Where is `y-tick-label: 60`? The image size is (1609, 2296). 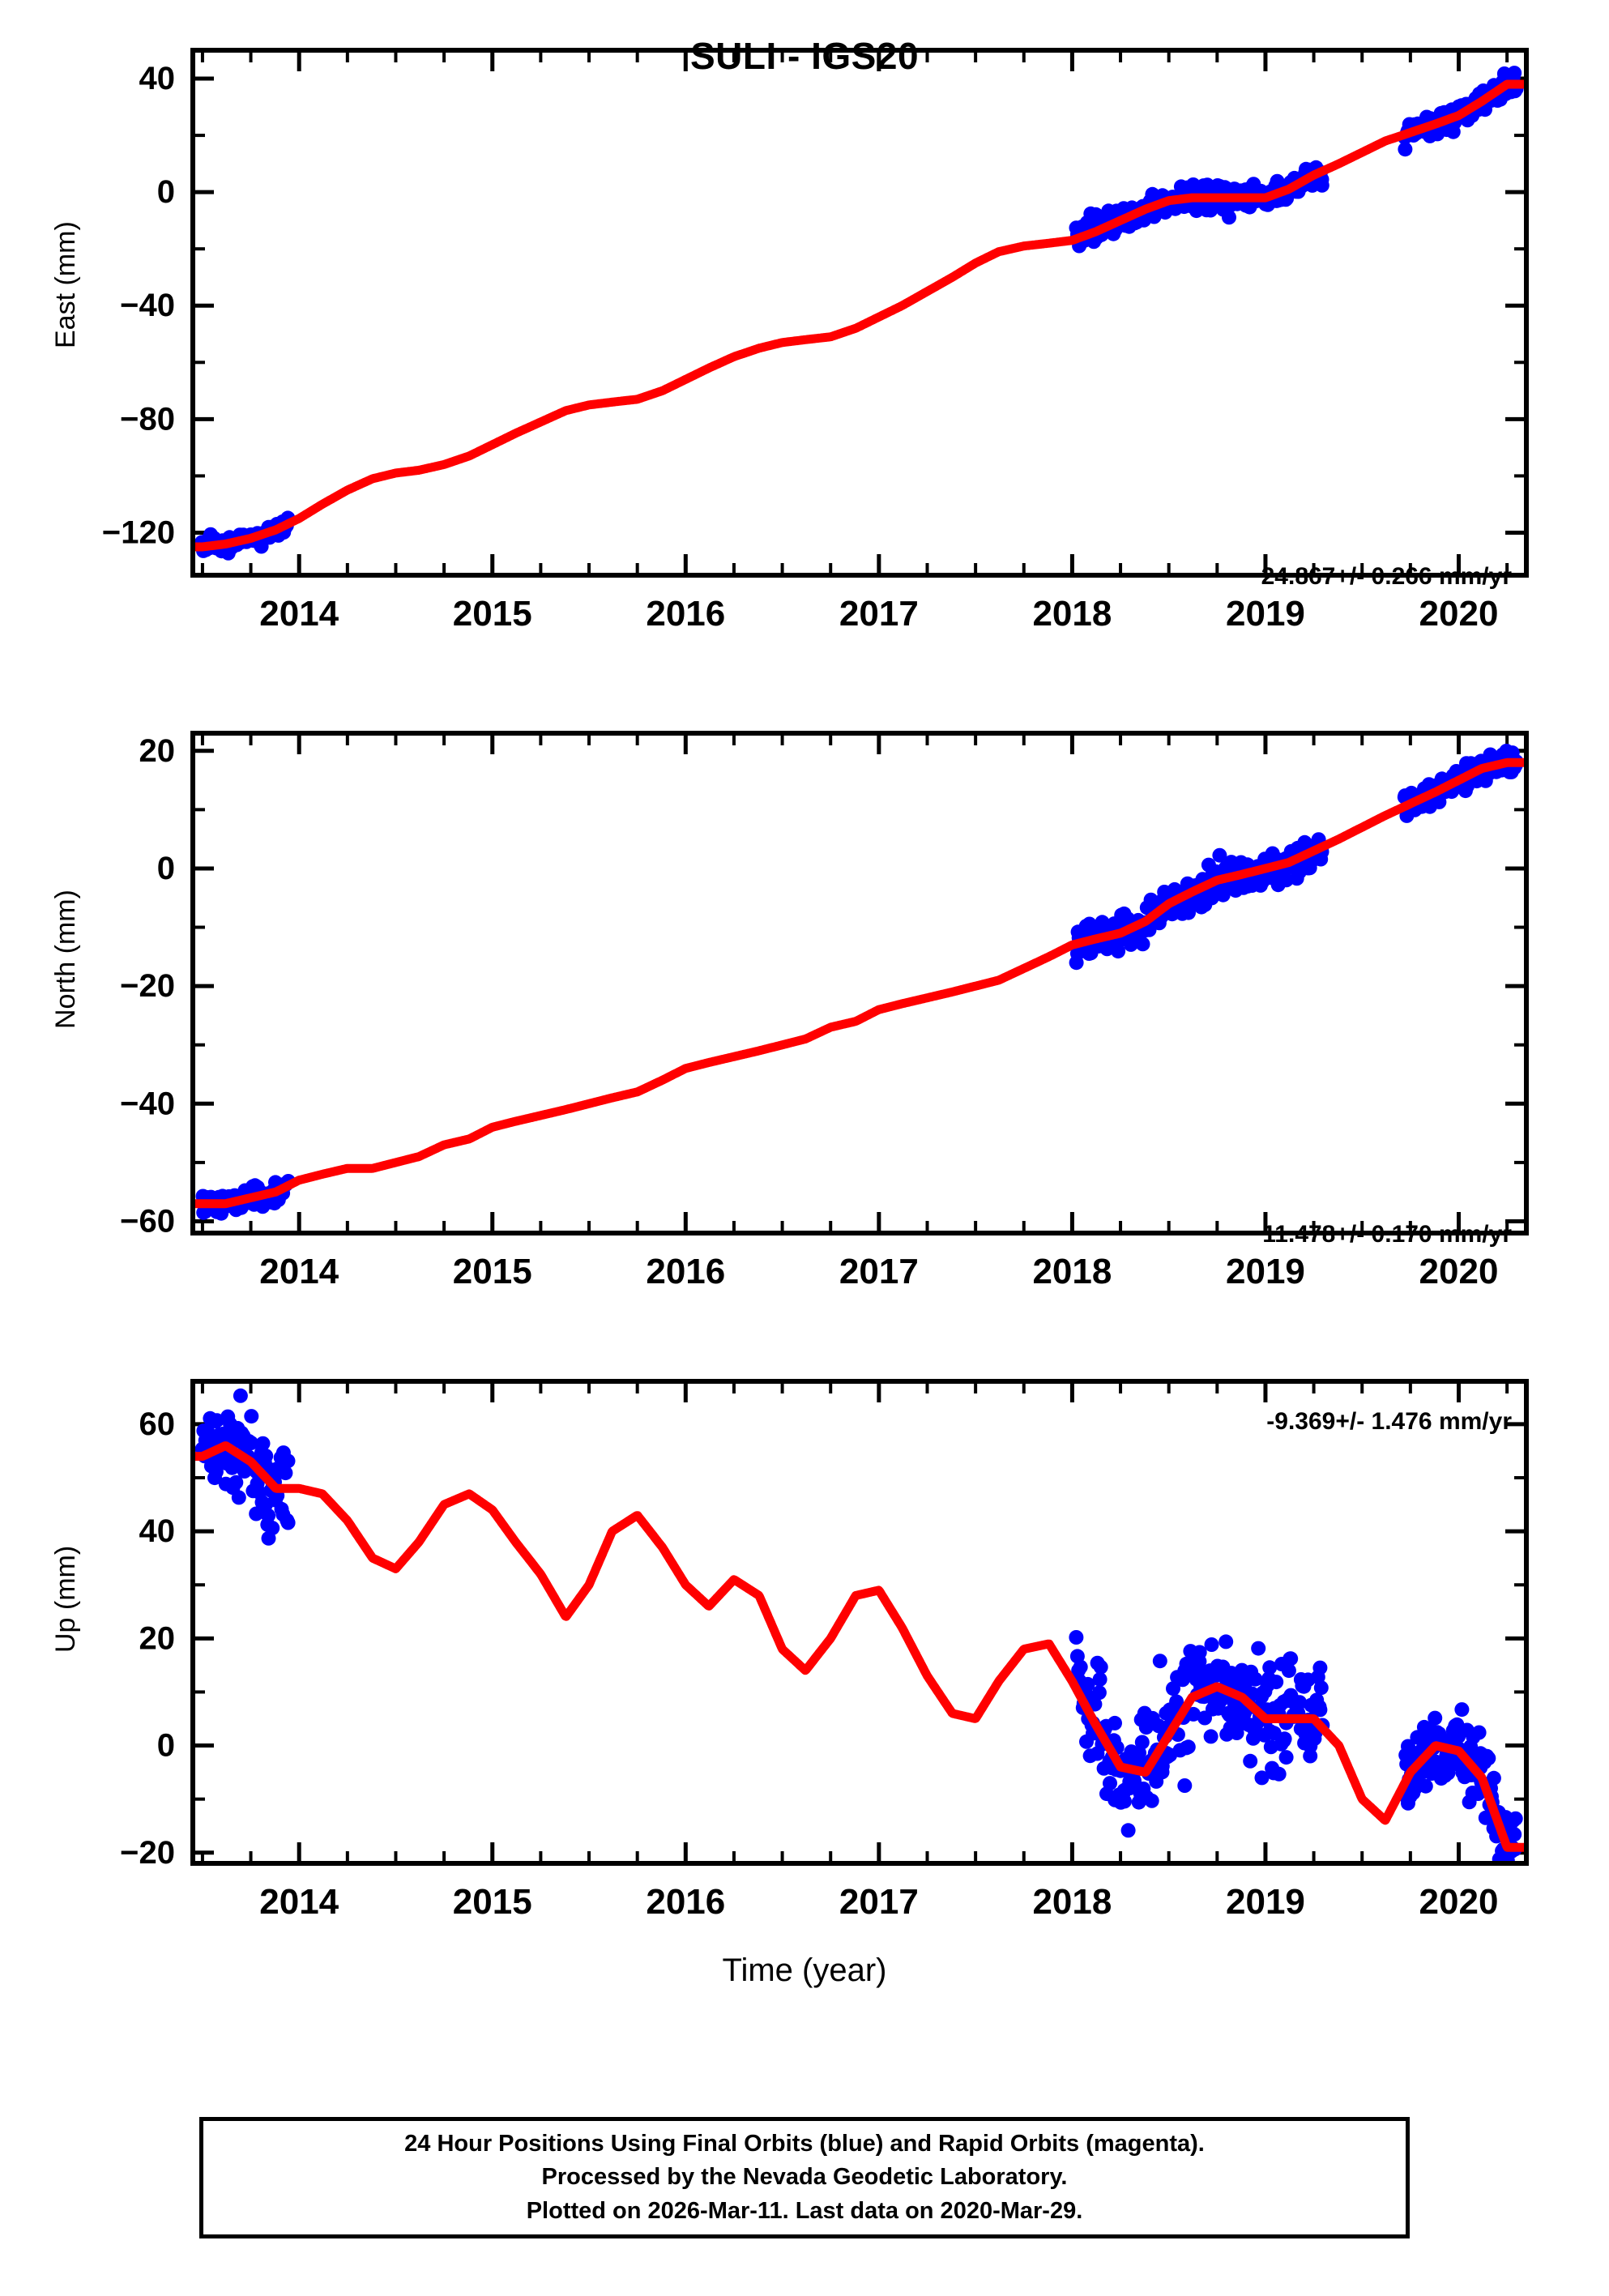
y-tick-label: 60 is located at coordinates (157, 1424).